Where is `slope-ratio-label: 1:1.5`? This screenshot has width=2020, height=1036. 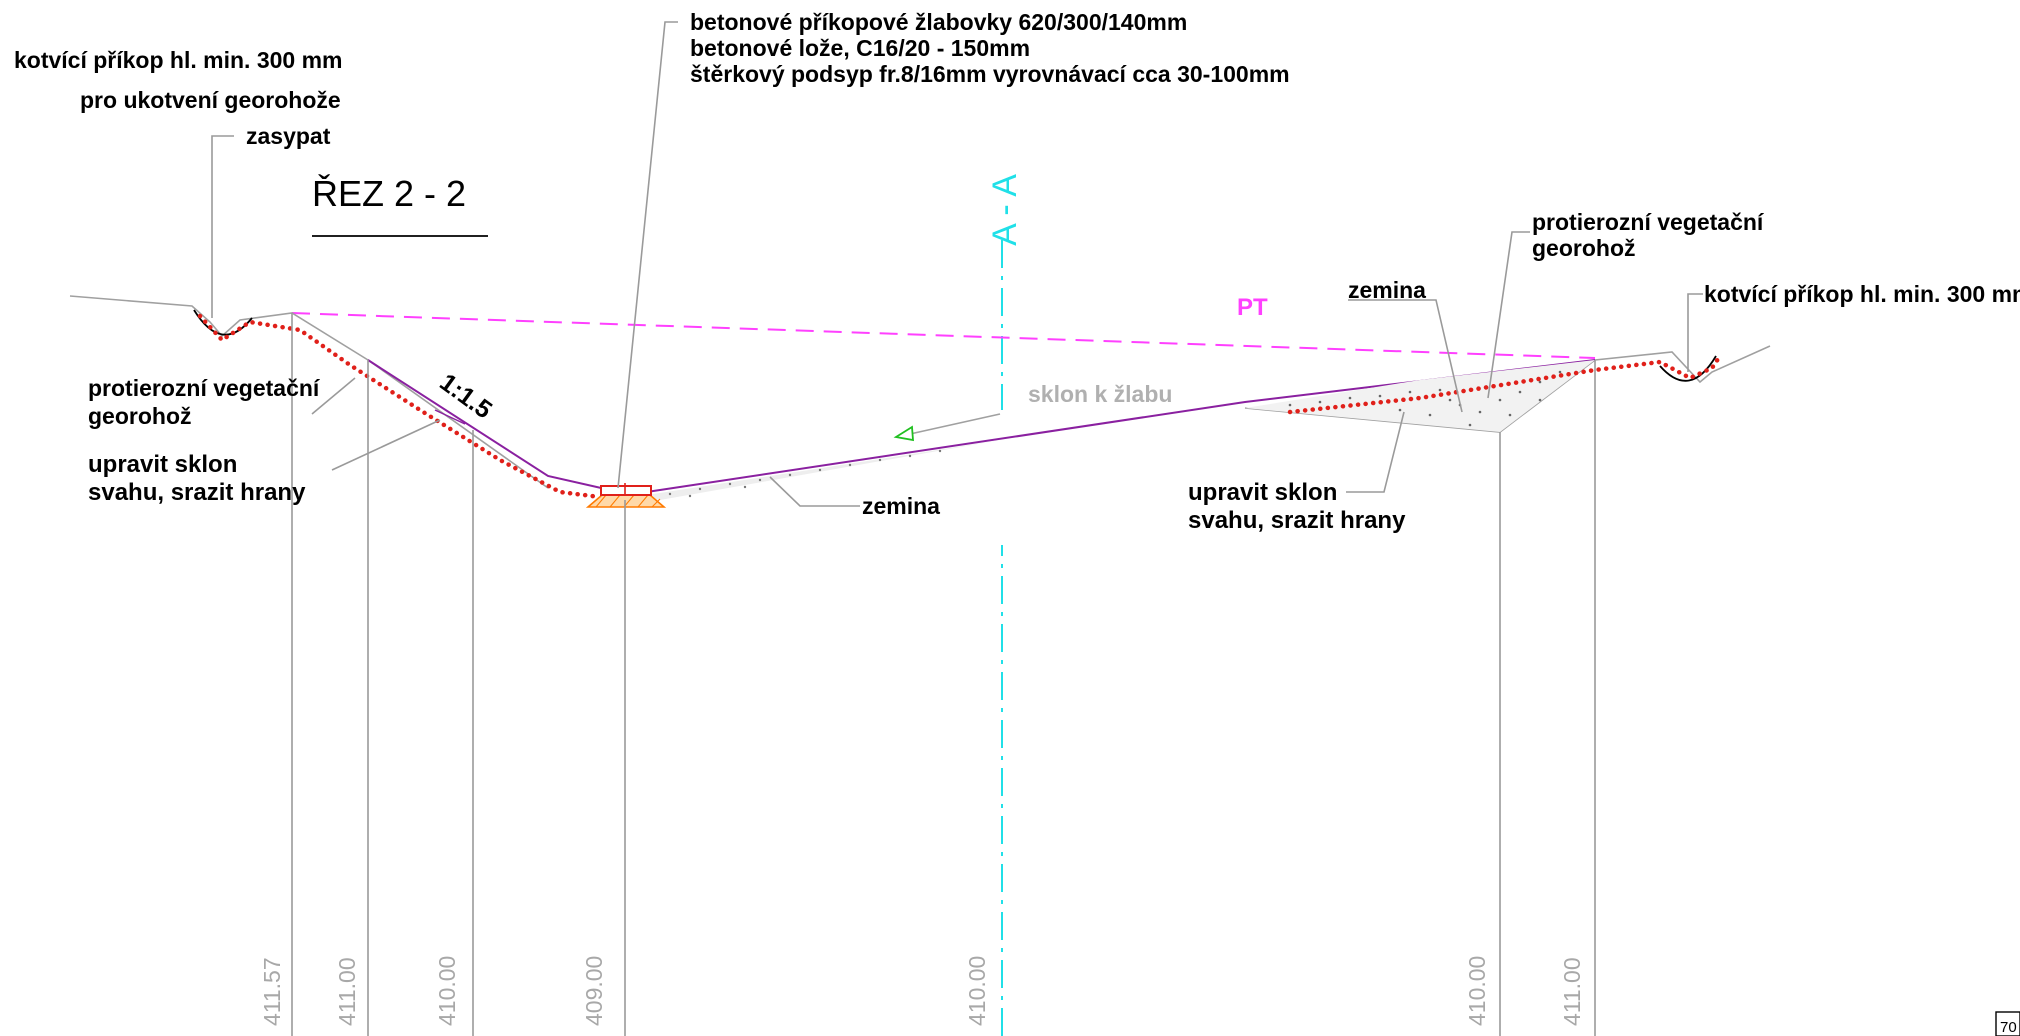 slope-ratio-label: 1:1.5 is located at coordinates (465, 396).